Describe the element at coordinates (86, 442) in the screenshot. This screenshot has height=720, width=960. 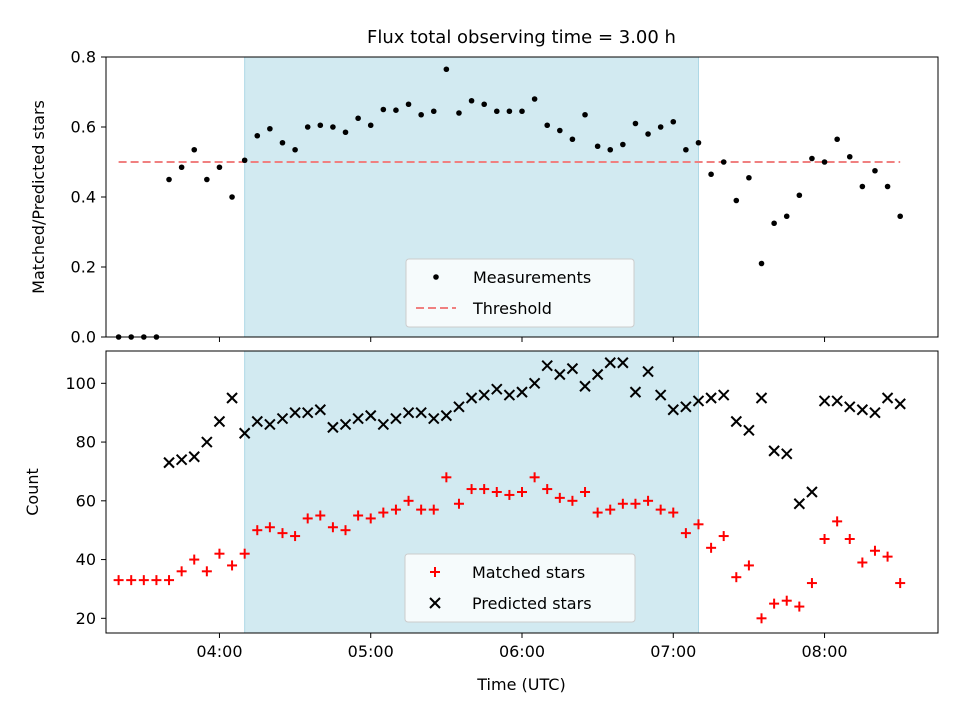
I see `y-tick-label: 80` at that location.